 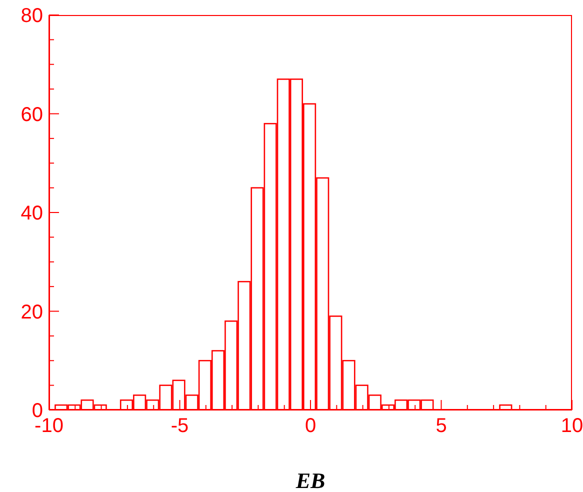 I want to click on x-tick-label: 0, so click(x=310, y=426).